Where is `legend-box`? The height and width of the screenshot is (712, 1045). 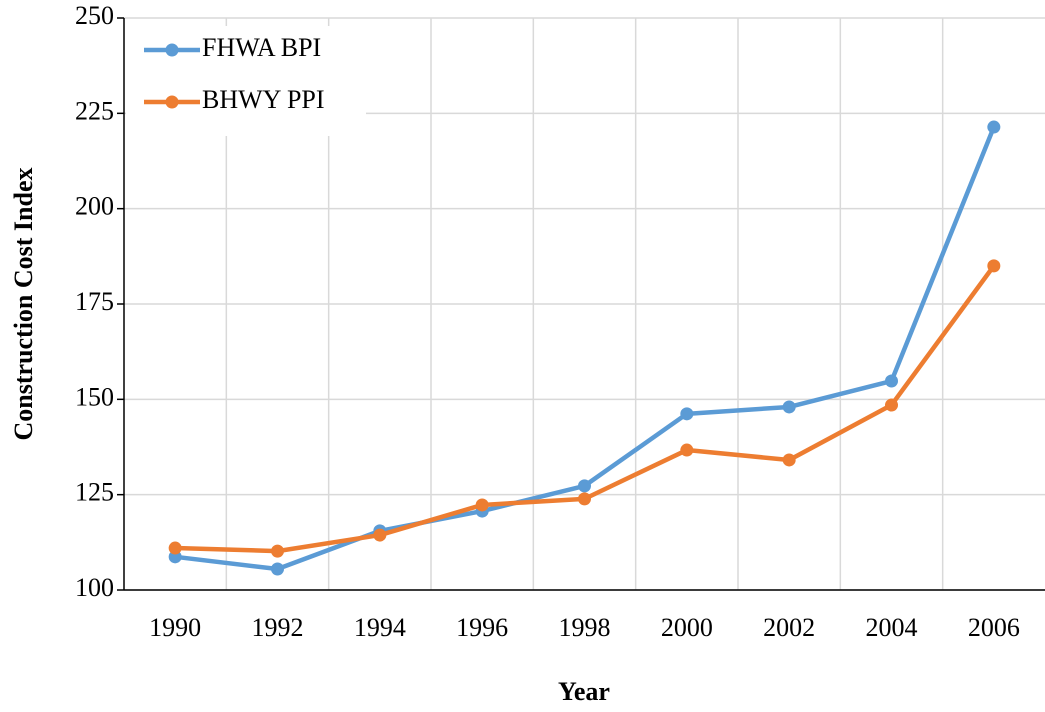
legend-box is located at coordinates (246, 81).